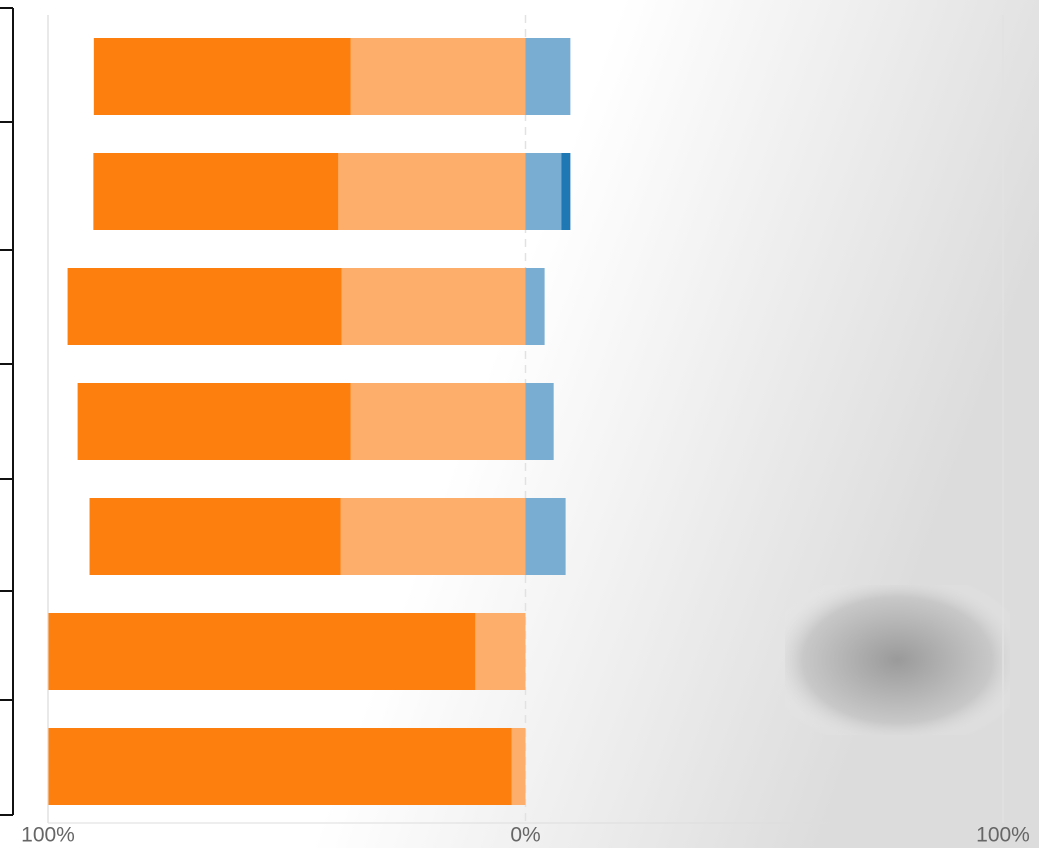 Image resolution: width=1039 pixels, height=848 pixels. Describe the element at coordinates (7, 411) in the screenshot. I see `row-frame` at that location.